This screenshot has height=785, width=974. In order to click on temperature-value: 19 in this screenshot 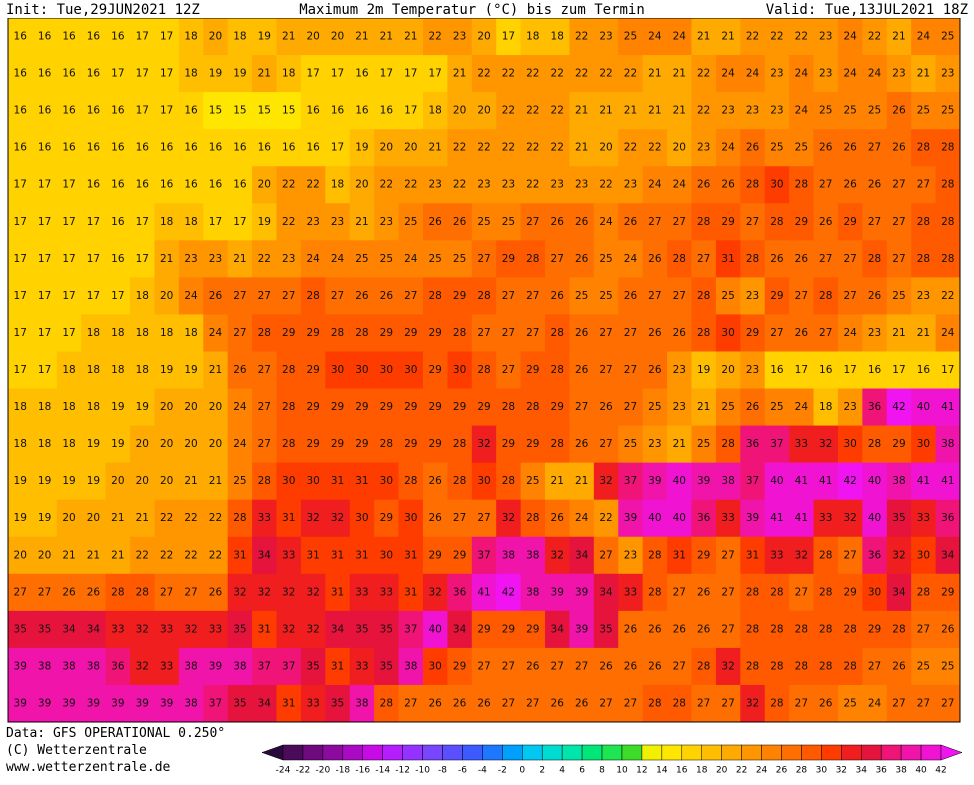, I will do `click(190, 370)`.